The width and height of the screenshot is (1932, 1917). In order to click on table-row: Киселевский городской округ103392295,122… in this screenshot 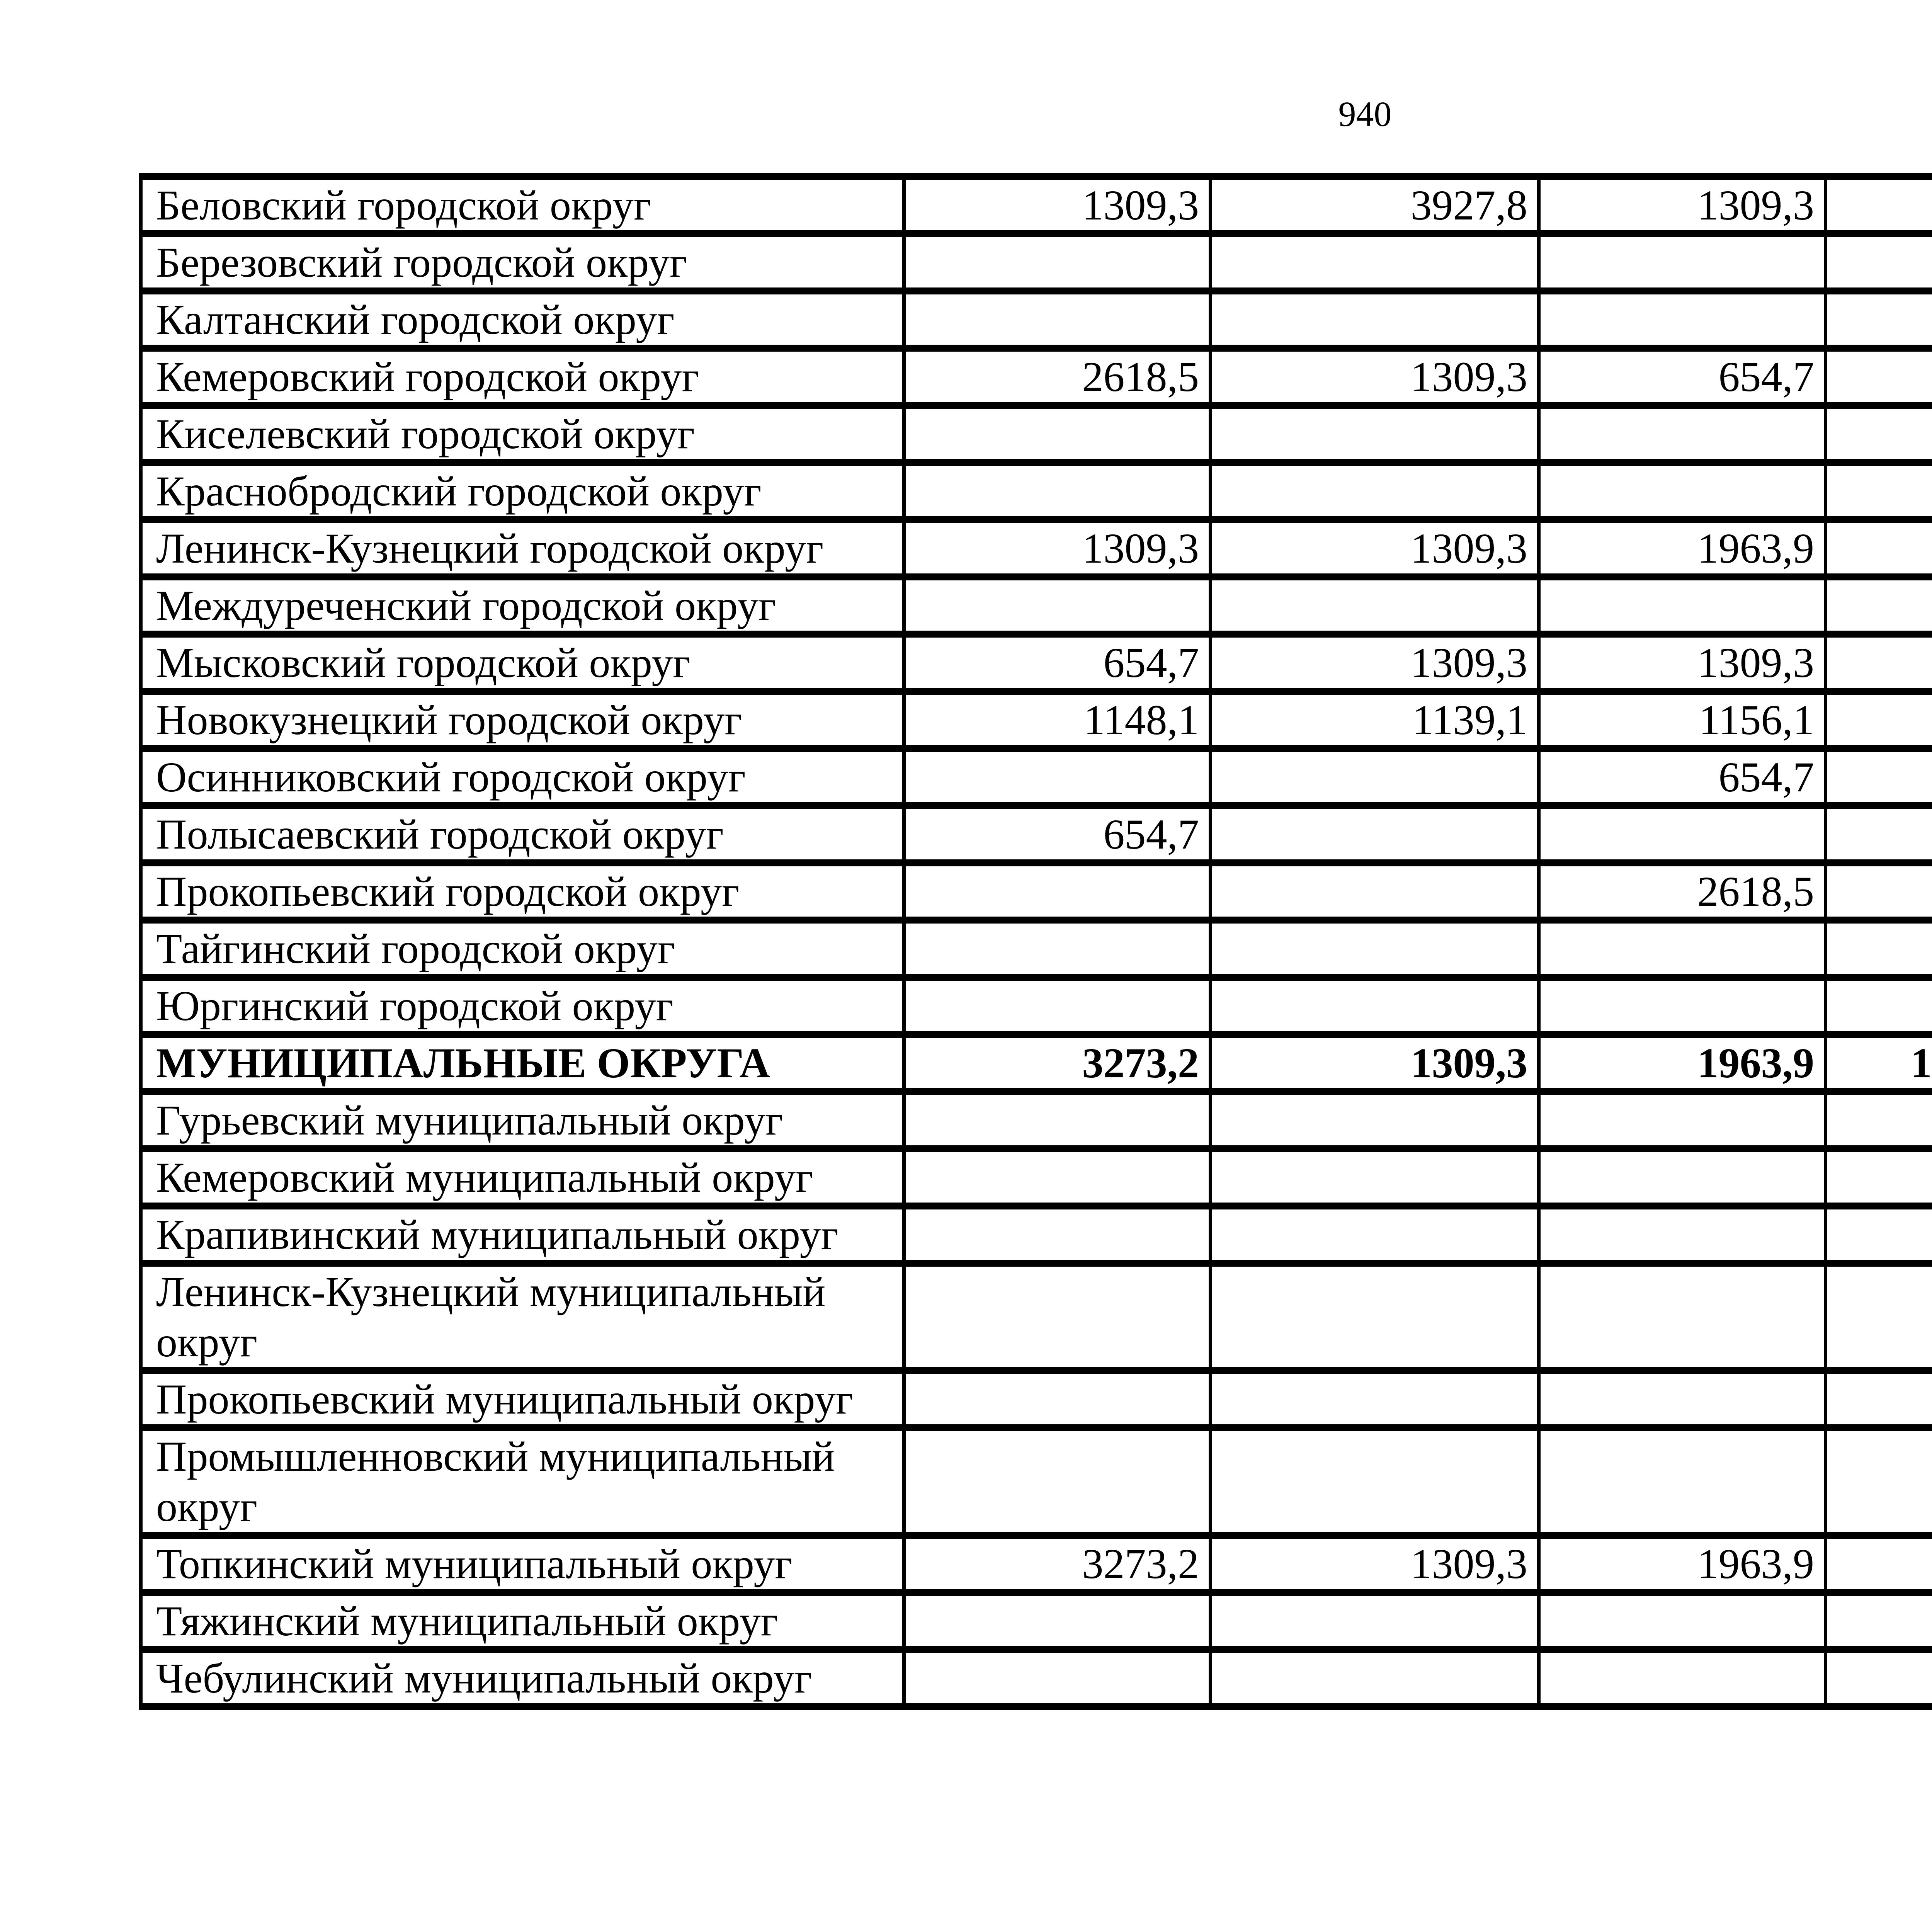, I will do `click(1035, 434)`.